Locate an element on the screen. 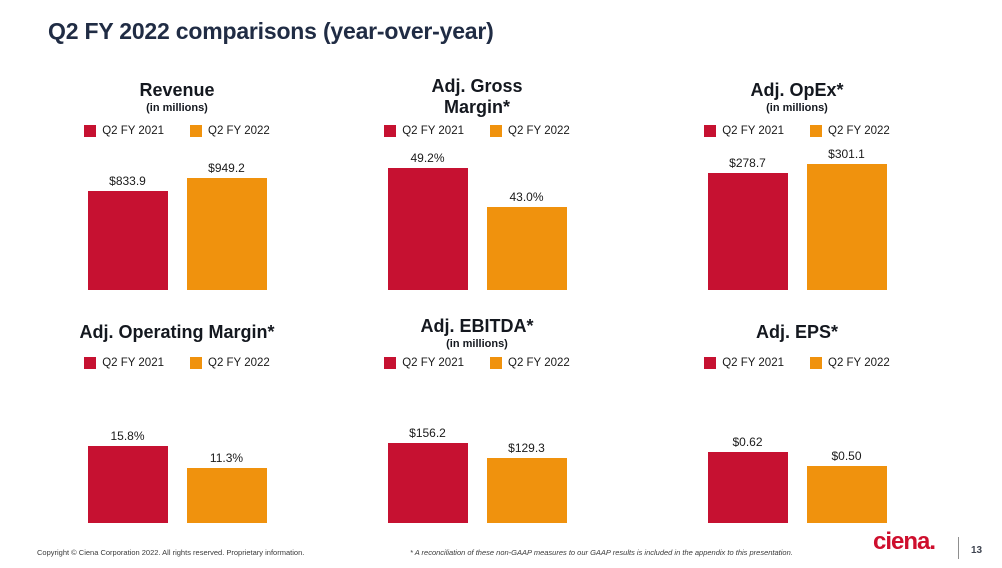 The image size is (1002, 568). bar-value-label: $0.62 is located at coordinates (747, 442).